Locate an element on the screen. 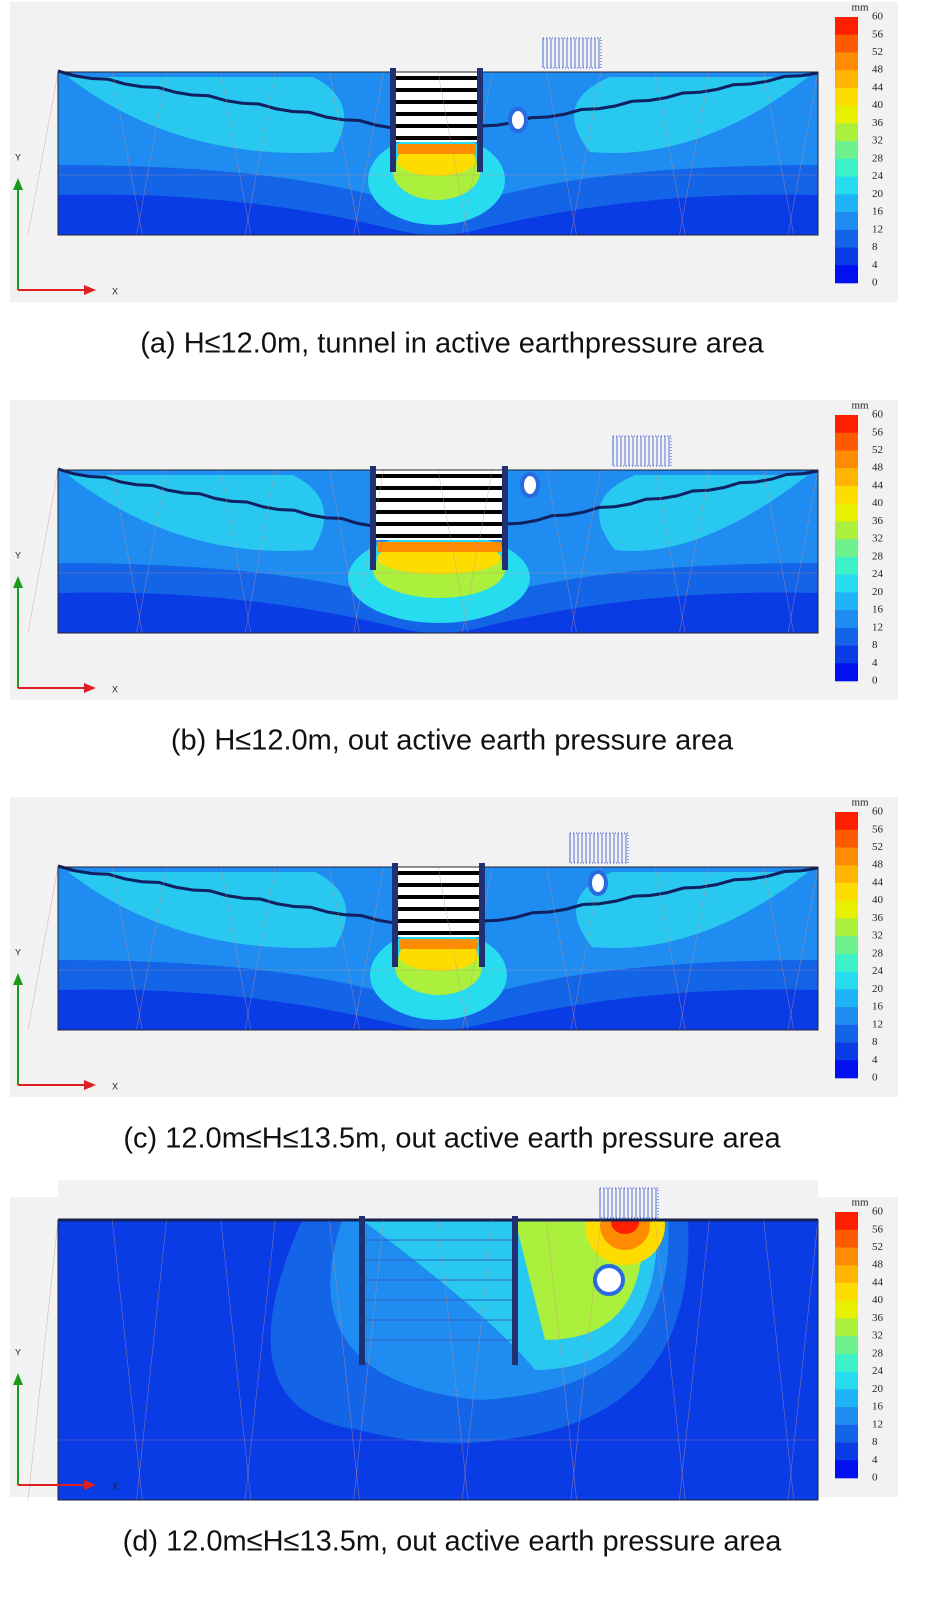  y-axis-label: Y is located at coordinates (18, 952).